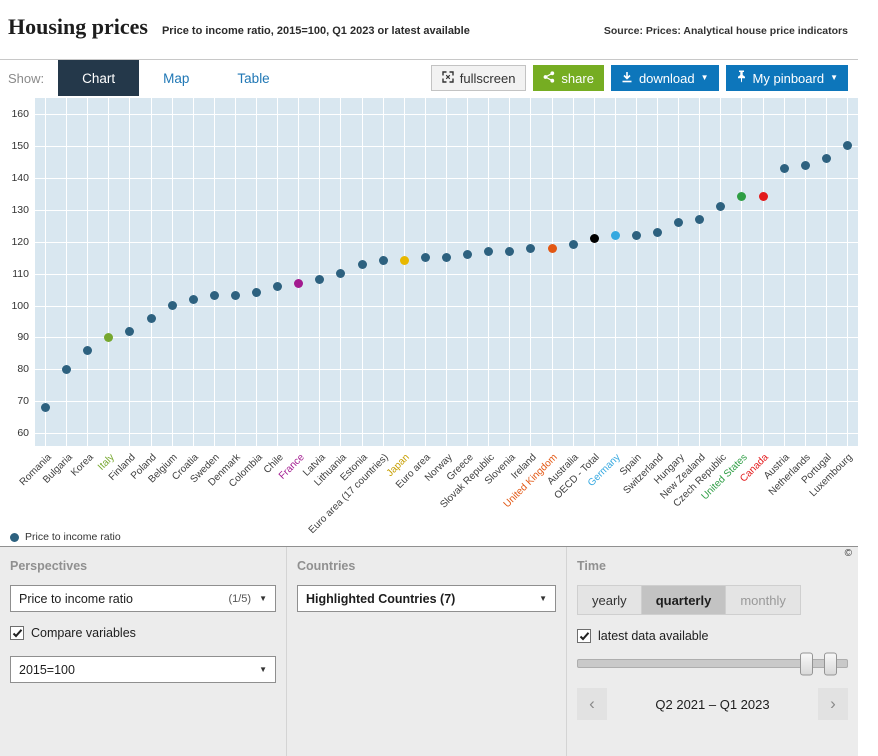 This screenshot has width=878, height=756. I want to click on time-range-label: Q2 2021 – Q1 2023, so click(712, 704).